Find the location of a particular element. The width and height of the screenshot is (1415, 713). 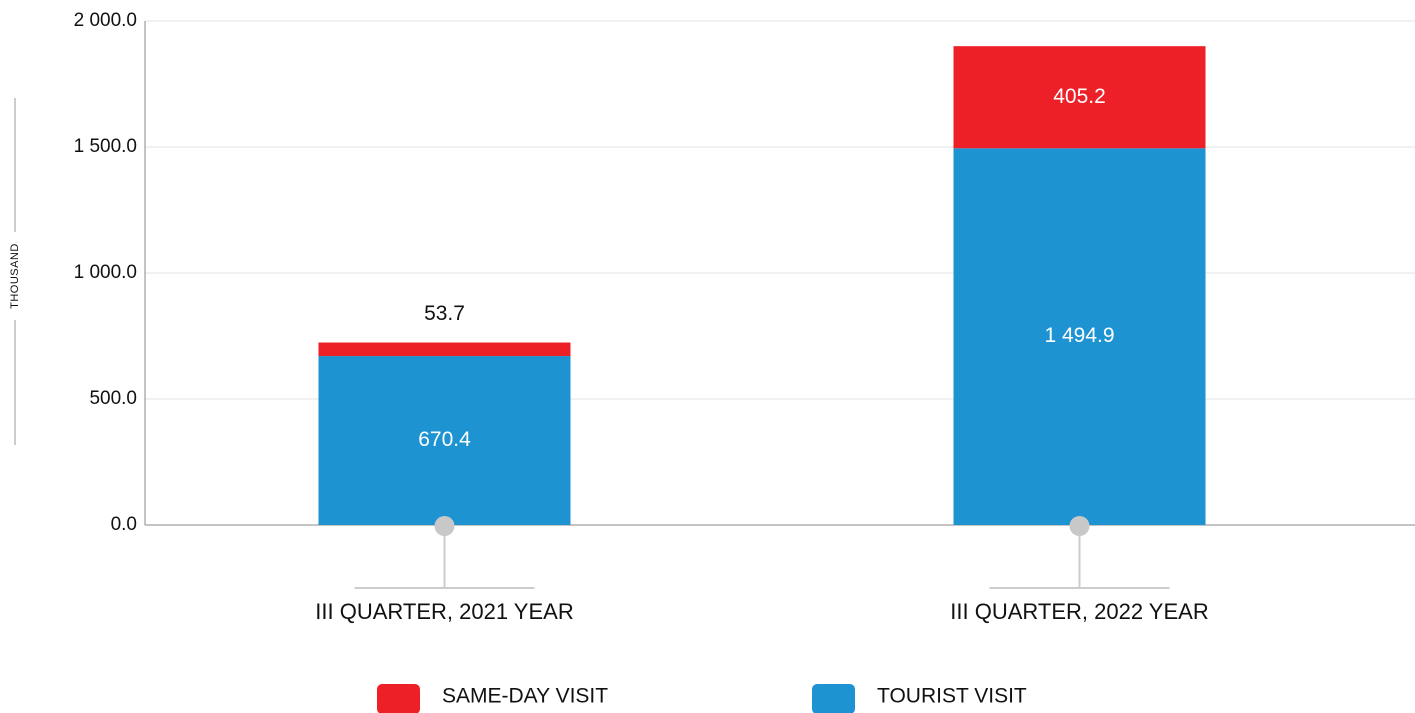

y-tick-label: 1 000.0 is located at coordinates (105, 272).